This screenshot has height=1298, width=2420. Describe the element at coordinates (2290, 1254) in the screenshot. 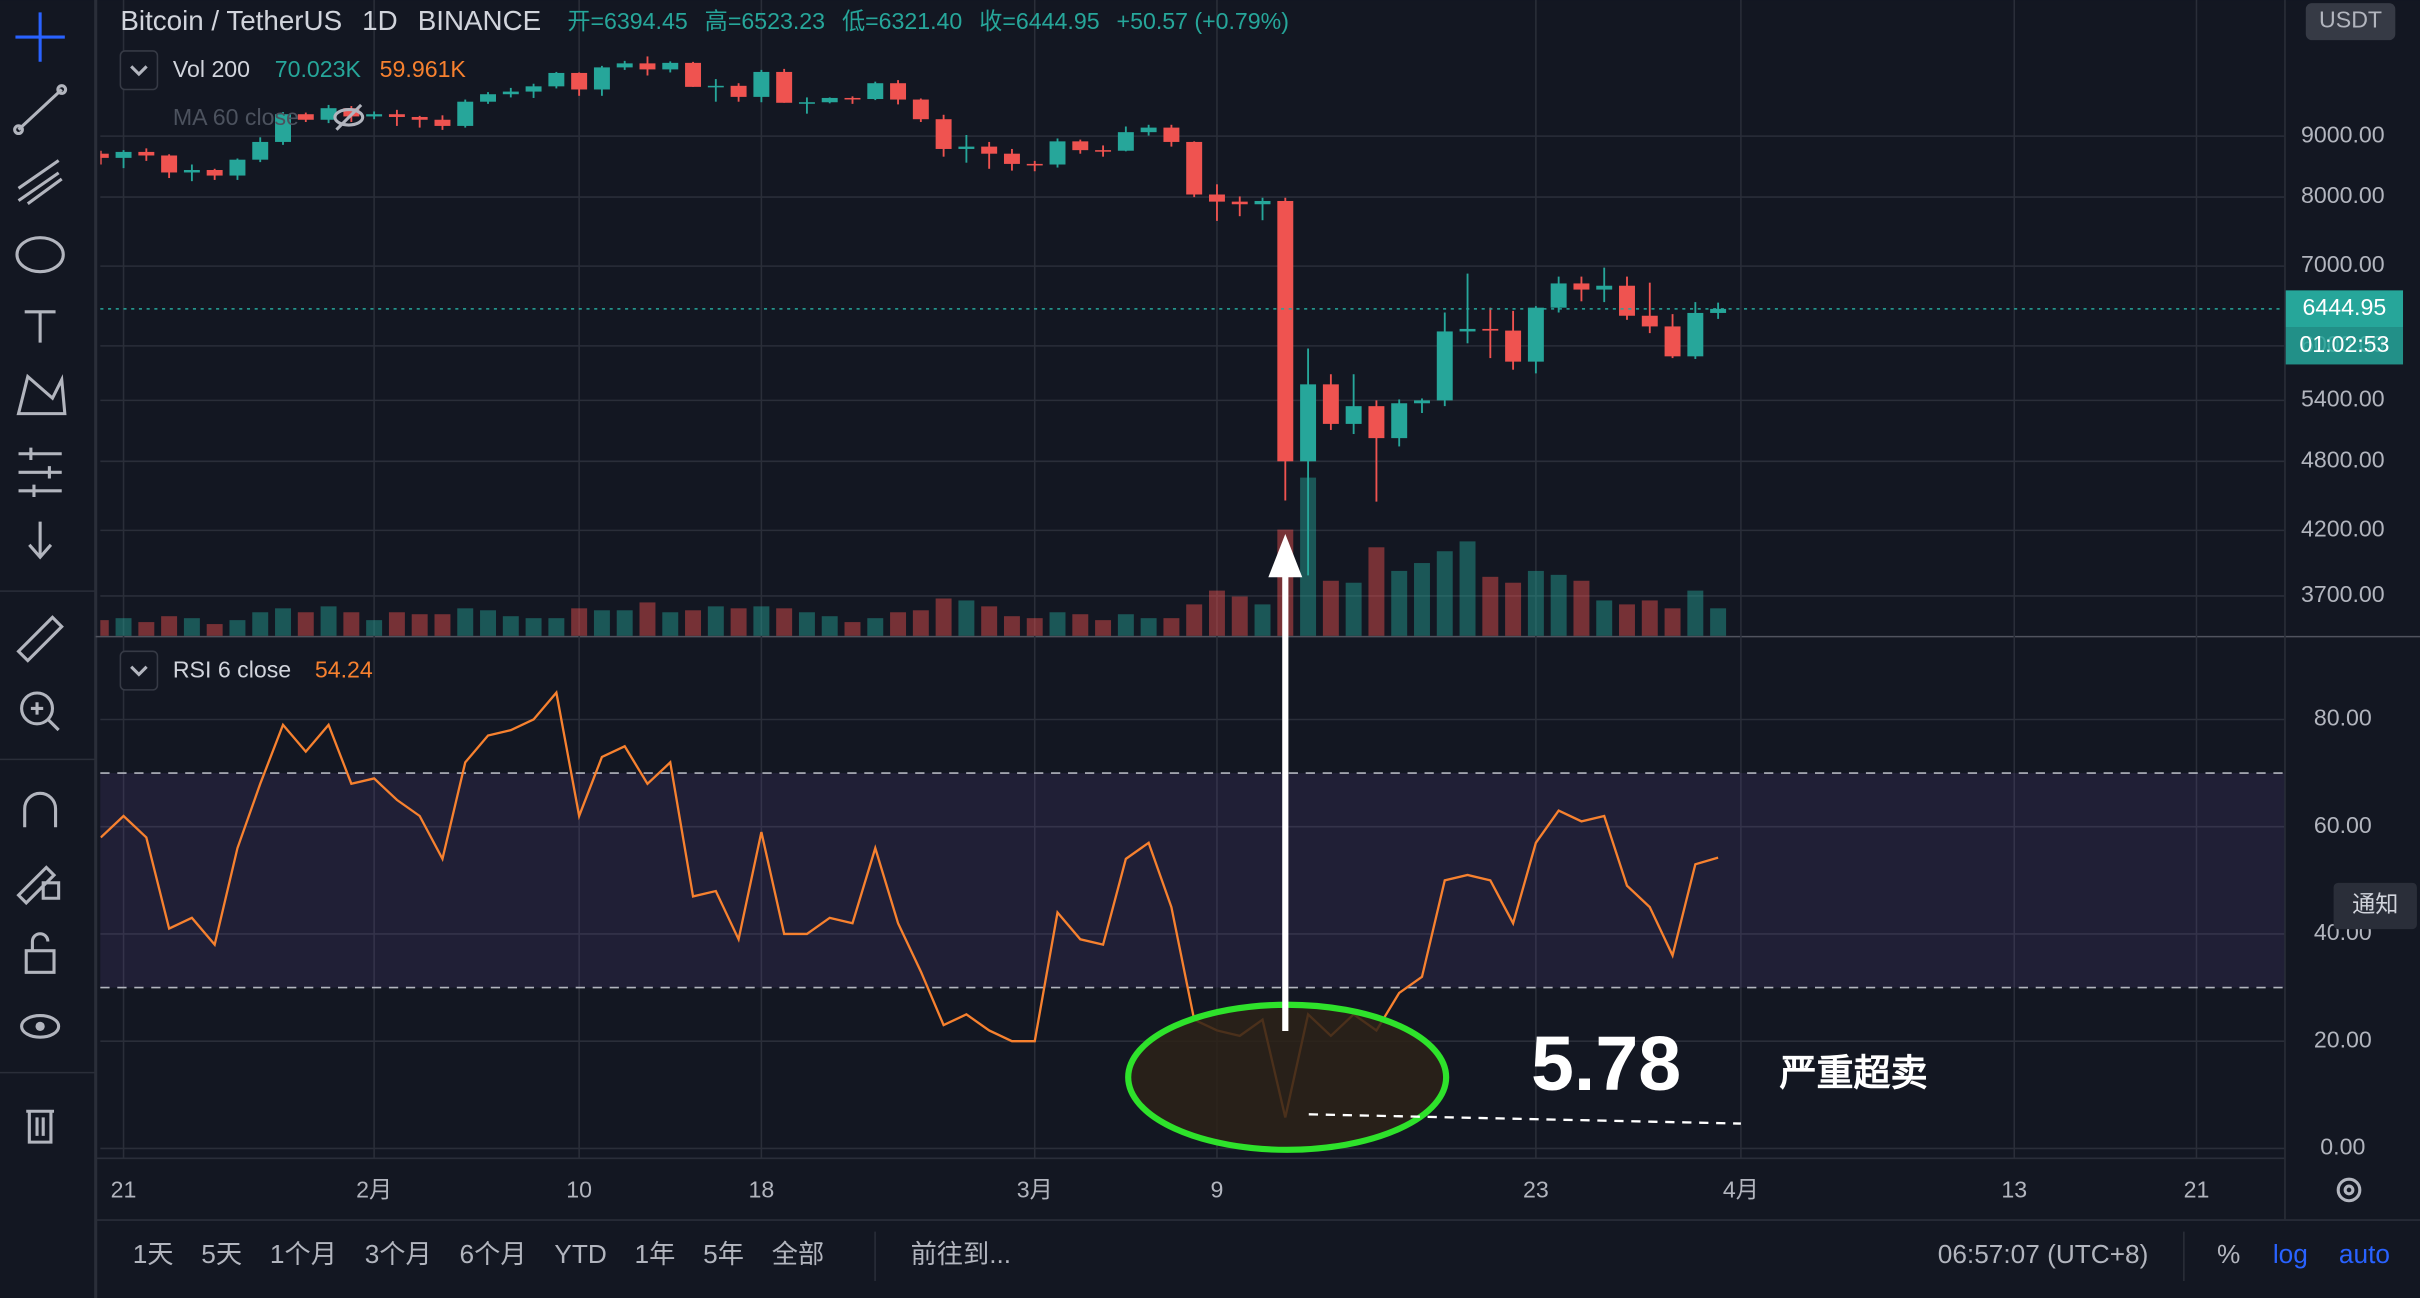

I see `log-toggle: log` at that location.